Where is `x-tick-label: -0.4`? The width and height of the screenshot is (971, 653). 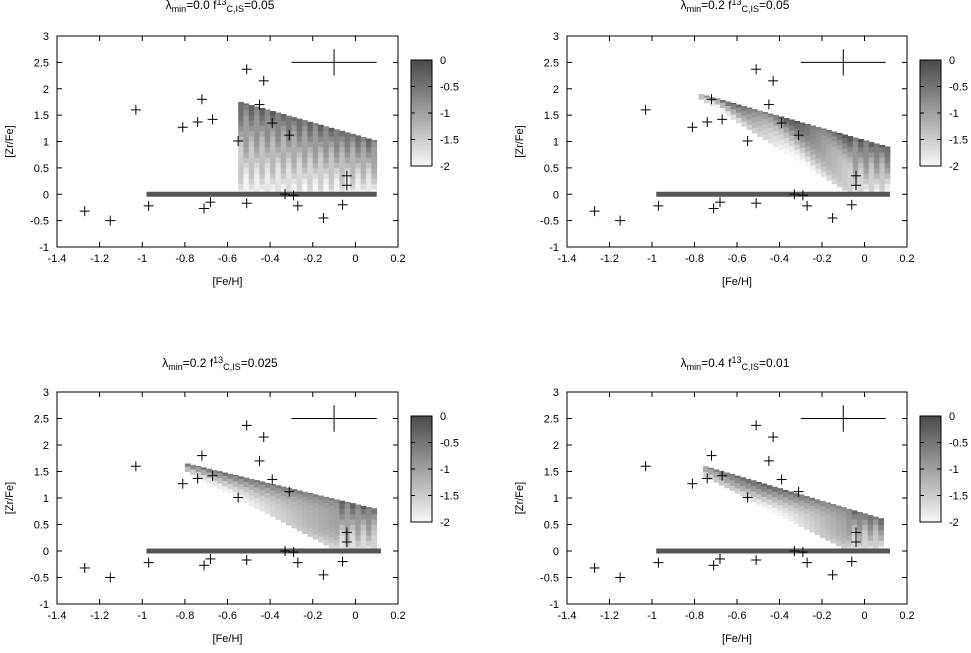
x-tick-label: -0.4 is located at coordinates (779, 616).